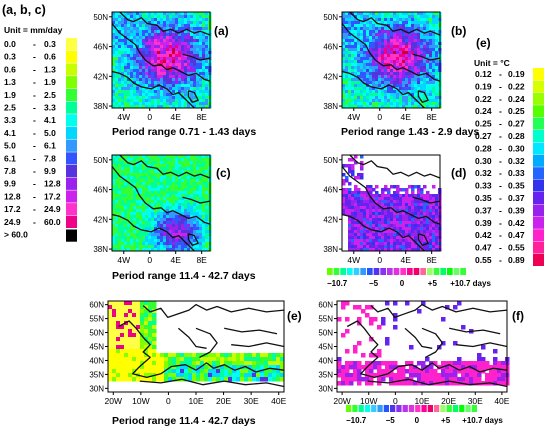 The width and height of the screenshot is (550, 438). I want to click on coastline-c, so click(161, 203).